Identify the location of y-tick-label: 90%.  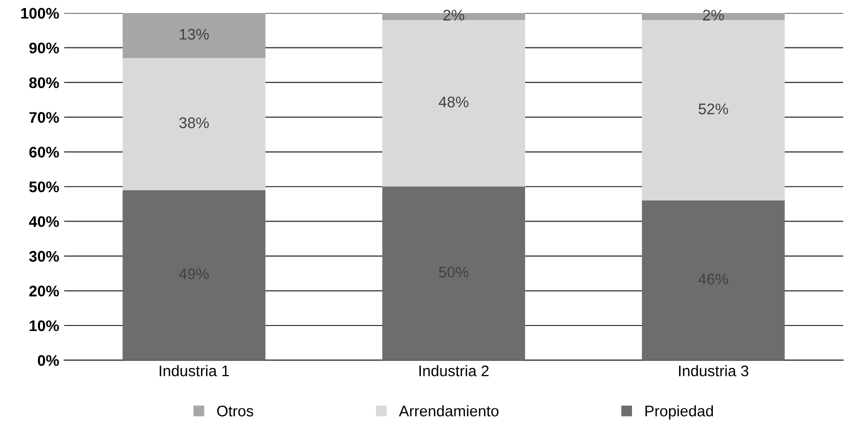
(44, 48).